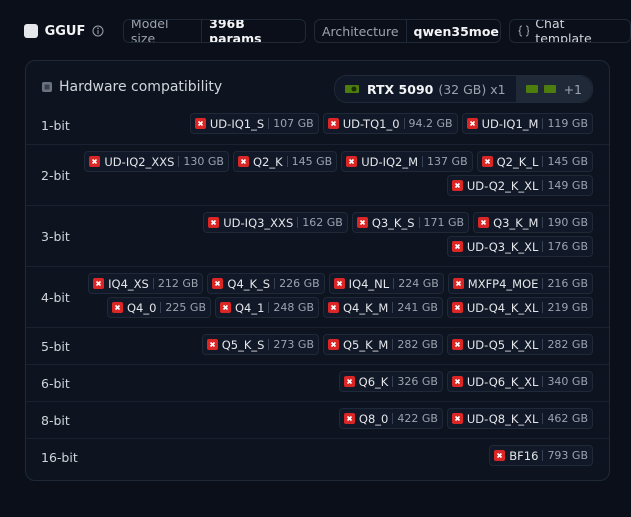  I want to click on quant-chip: Q4_K_M 241 GB, so click(382, 307).